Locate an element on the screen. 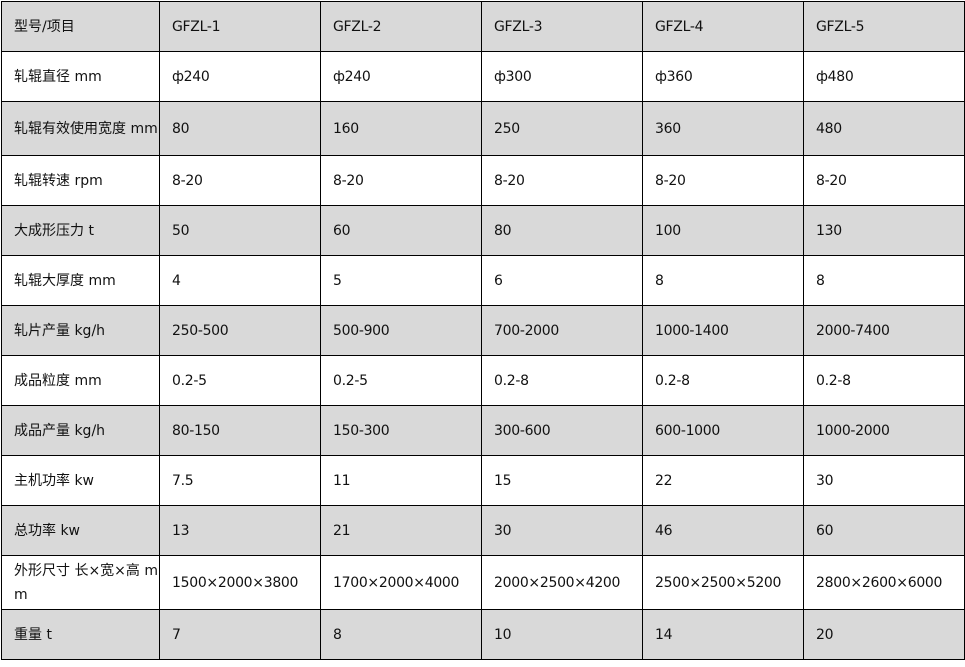 The height and width of the screenshot is (667, 965). row-label: 轧辊大厚度 mm is located at coordinates (80, 280).